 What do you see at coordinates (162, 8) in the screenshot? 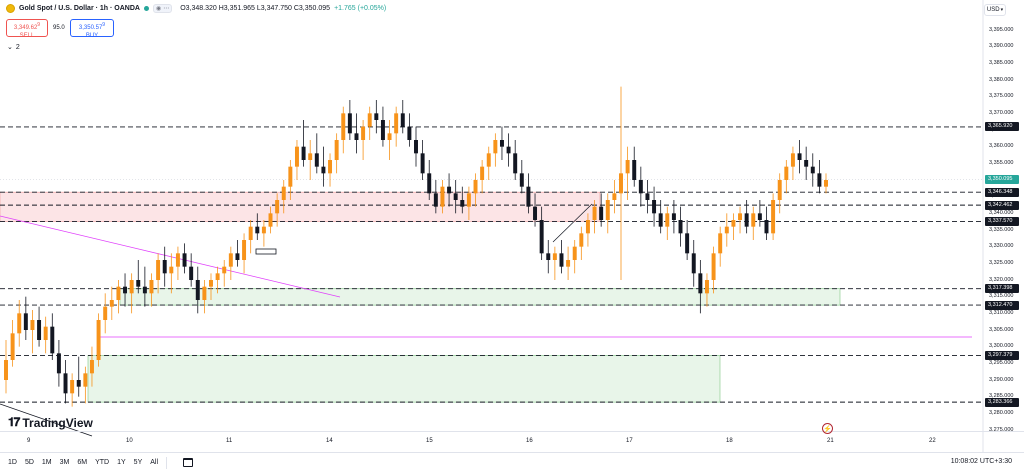
I see `legend-toggle-button: ◉ ⋯` at bounding box center [162, 8].